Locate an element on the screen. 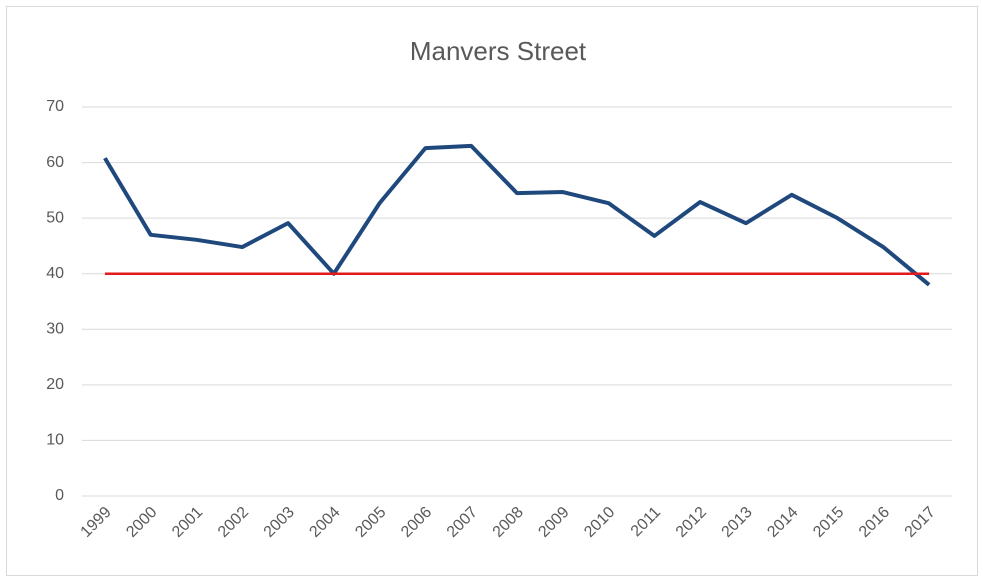 This screenshot has width=983, height=576. chart-title: Manvers Street is located at coordinates (498, 51).